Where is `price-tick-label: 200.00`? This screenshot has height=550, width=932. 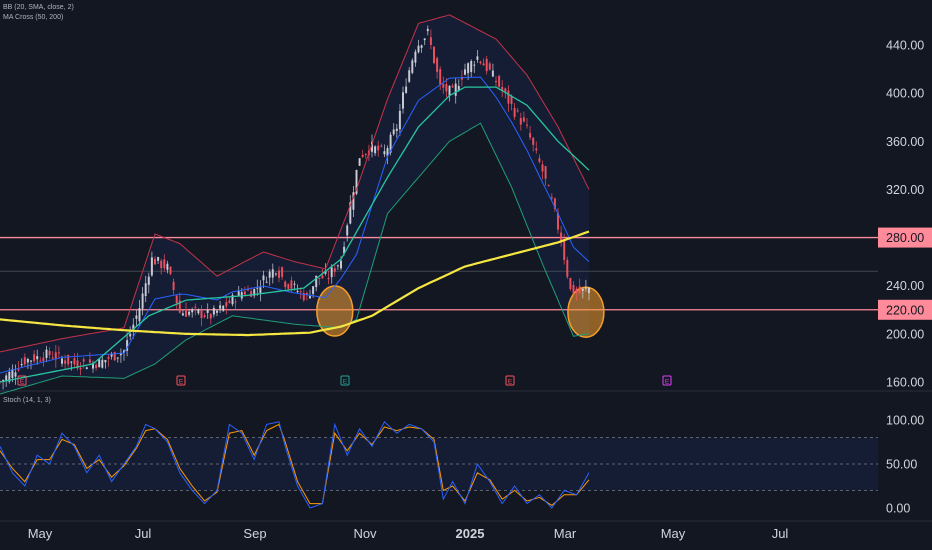
price-tick-label: 200.00 is located at coordinates (905, 334).